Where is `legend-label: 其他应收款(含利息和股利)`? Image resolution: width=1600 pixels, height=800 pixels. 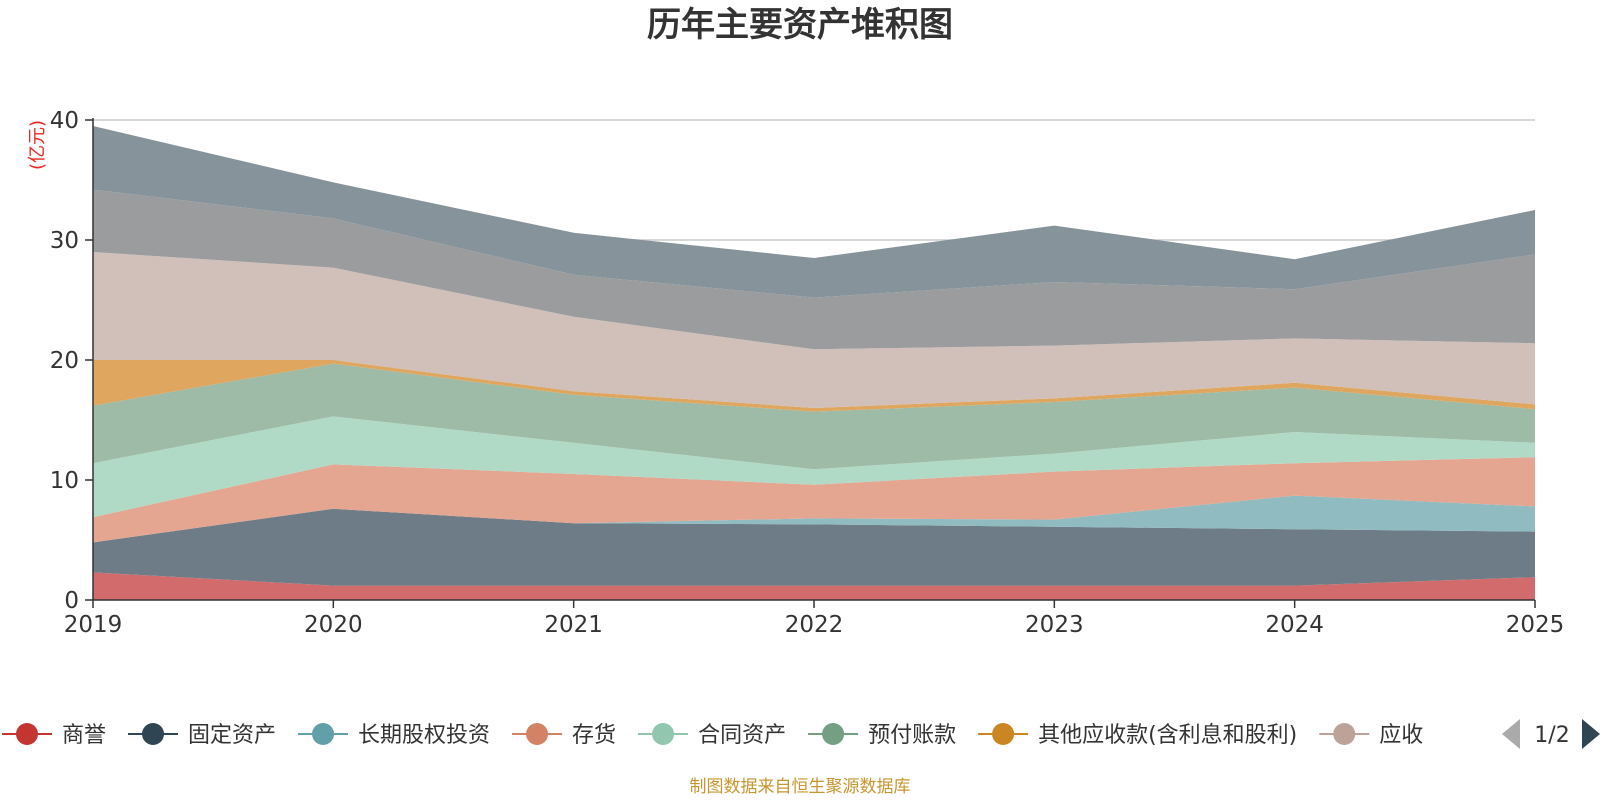 legend-label: 其他应收款(含利息和股利) is located at coordinates (1167, 735).